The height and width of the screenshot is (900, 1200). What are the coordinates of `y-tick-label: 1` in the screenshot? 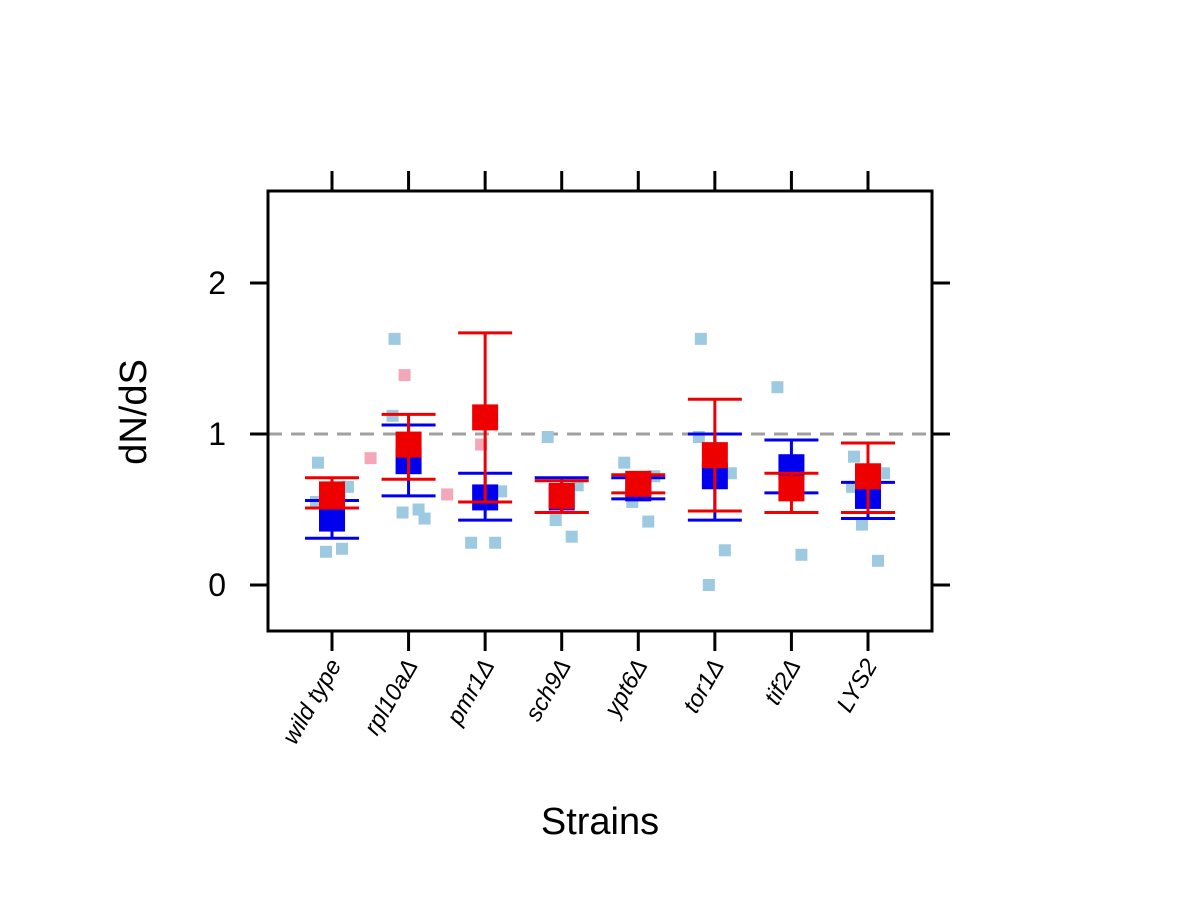 It's located at (217, 434).